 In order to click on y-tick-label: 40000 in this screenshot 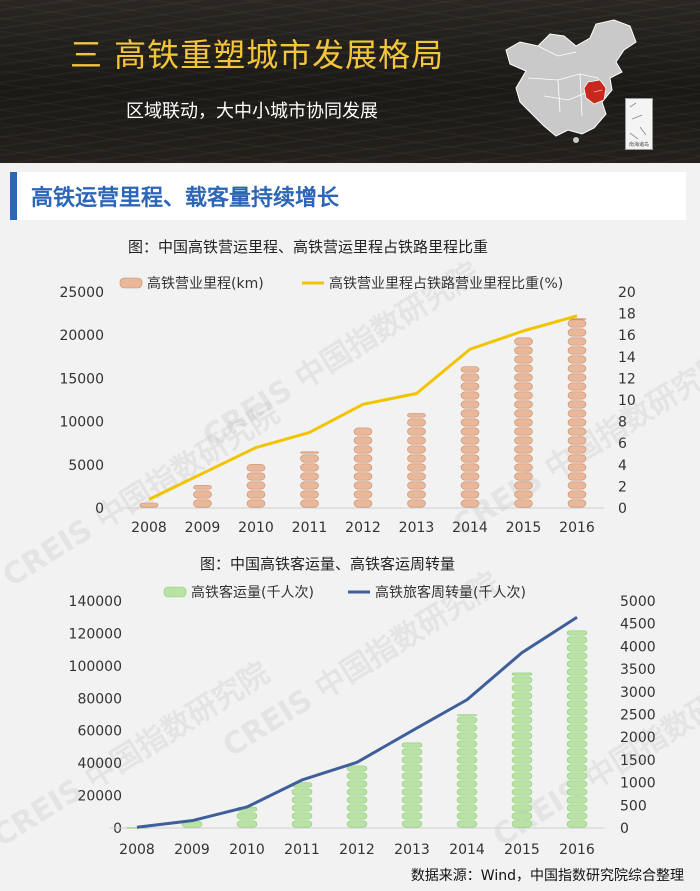, I will do `click(99, 764)`.